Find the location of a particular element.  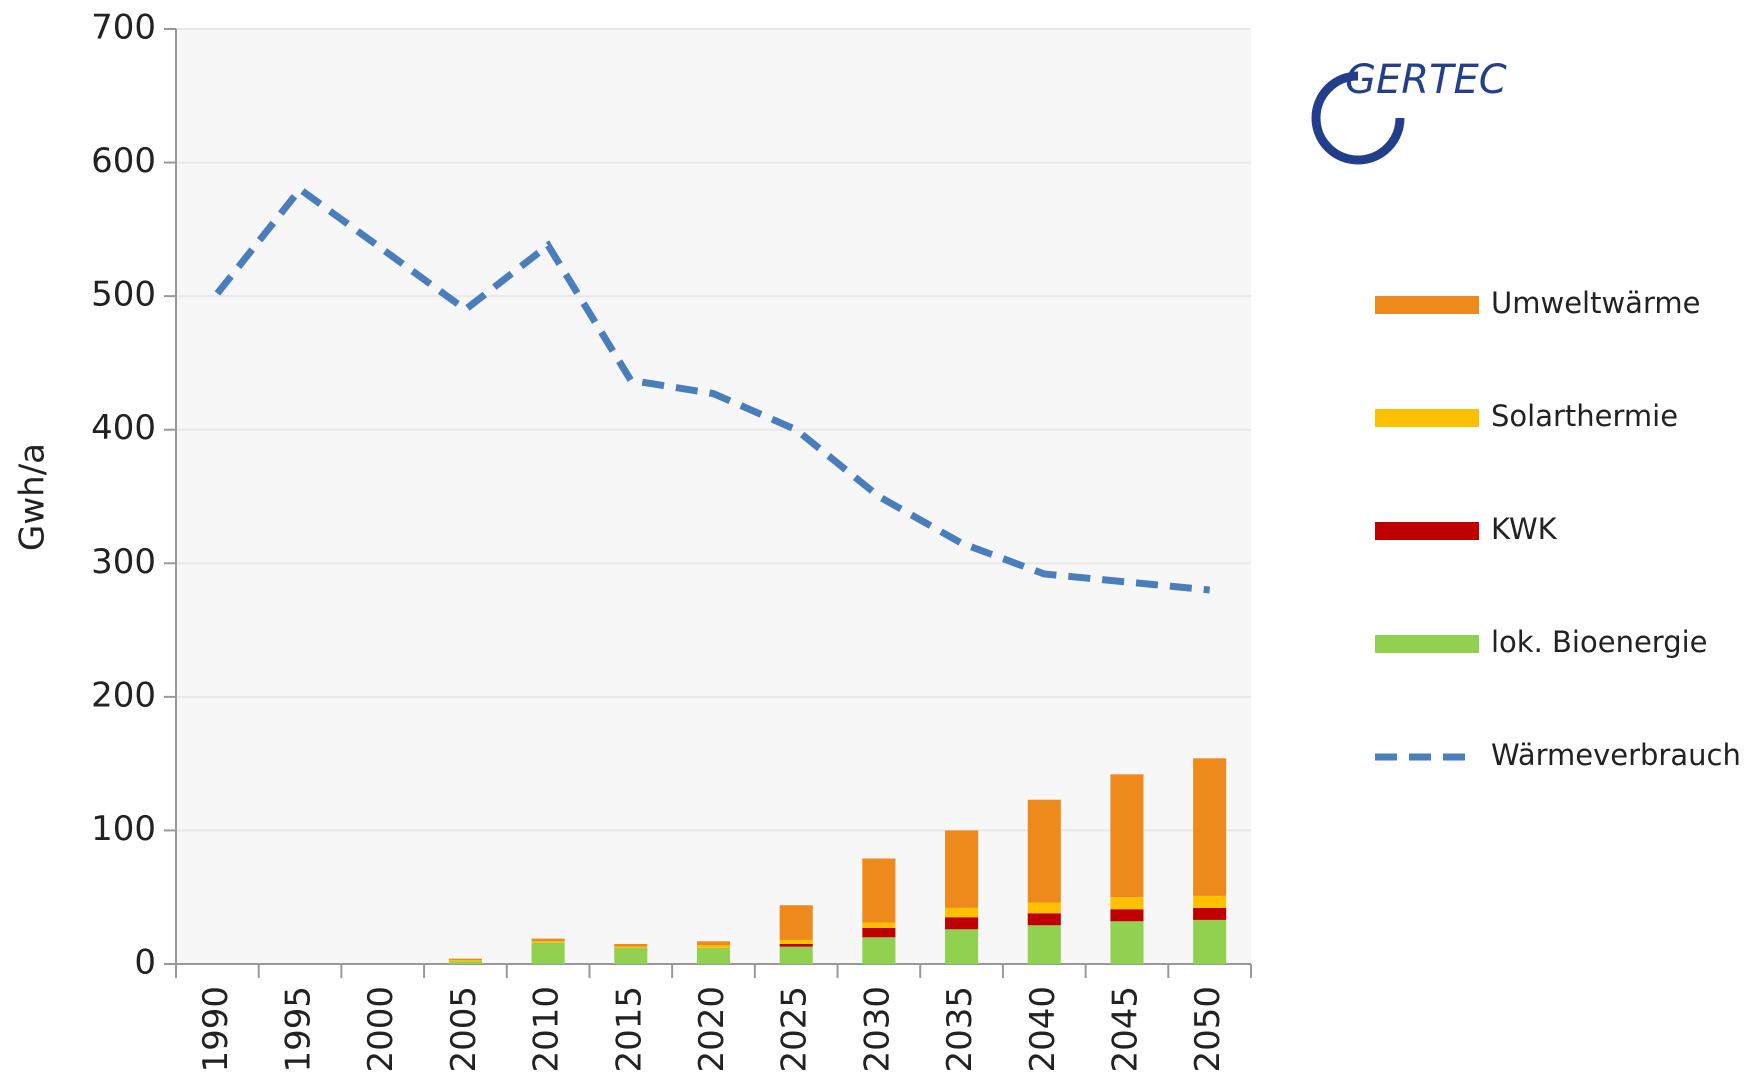

y-axis-label: Gwh/a is located at coordinates (33, 497).